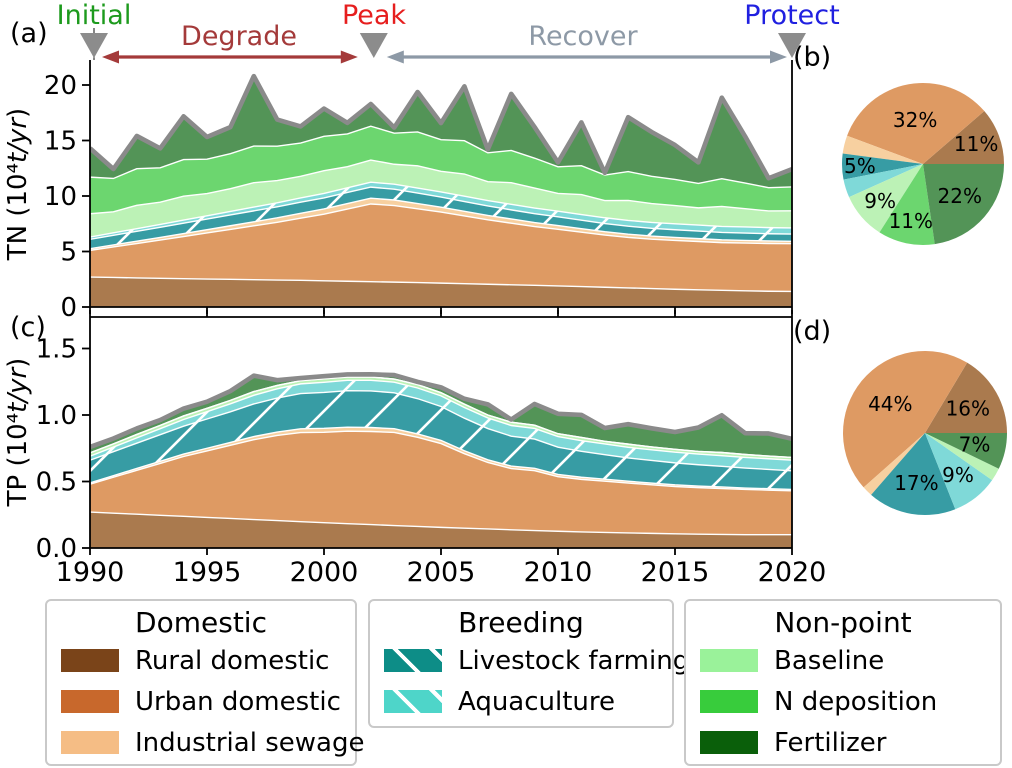  I want to click on panel-label-c: (c), so click(28, 327).